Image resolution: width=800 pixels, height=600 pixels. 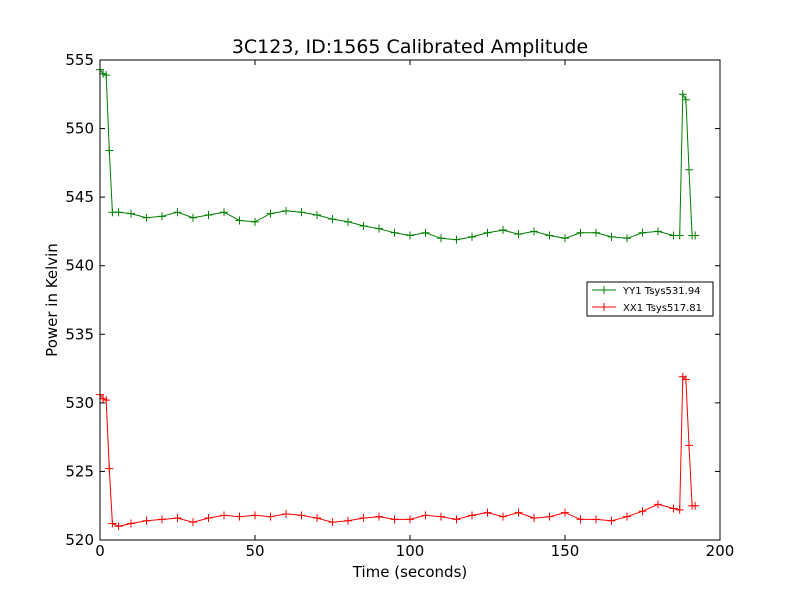 What do you see at coordinates (647, 300) in the screenshot?
I see `legend-items: YY1 Tsys531.94 XX1 Tsys517.81` at bounding box center [647, 300].